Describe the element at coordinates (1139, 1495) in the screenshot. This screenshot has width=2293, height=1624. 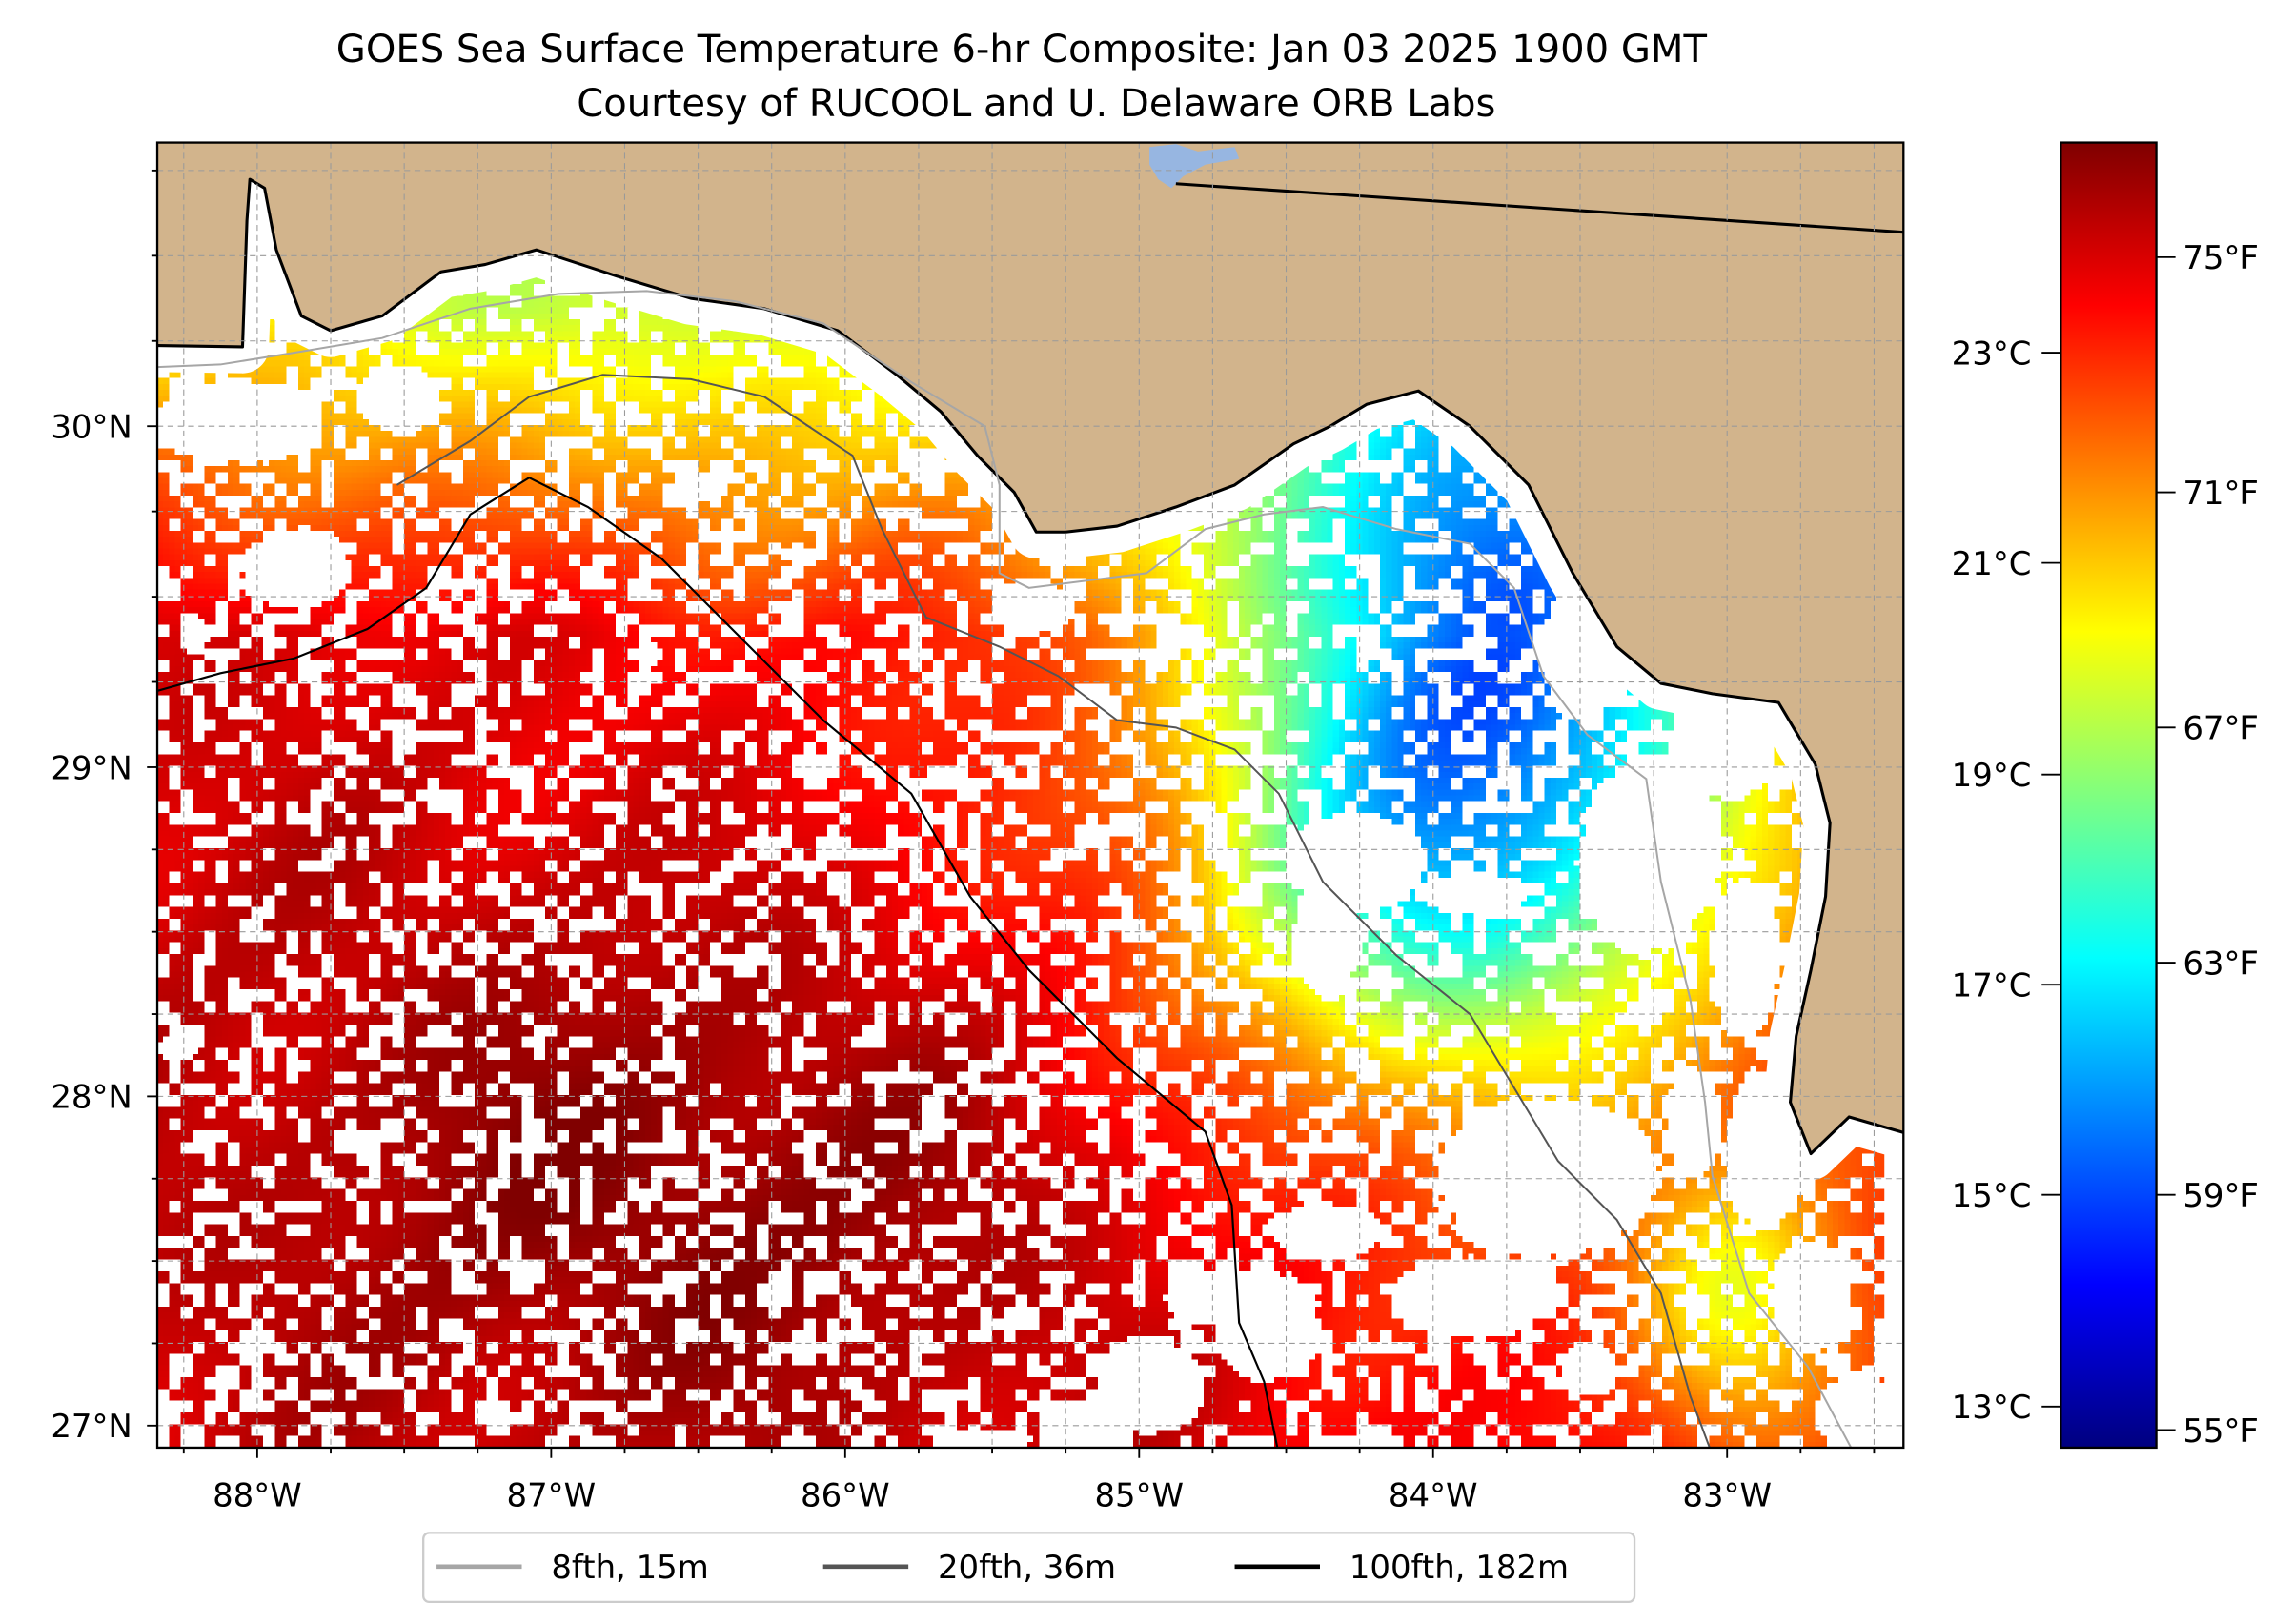
I see `lon-label: 85°W` at that location.